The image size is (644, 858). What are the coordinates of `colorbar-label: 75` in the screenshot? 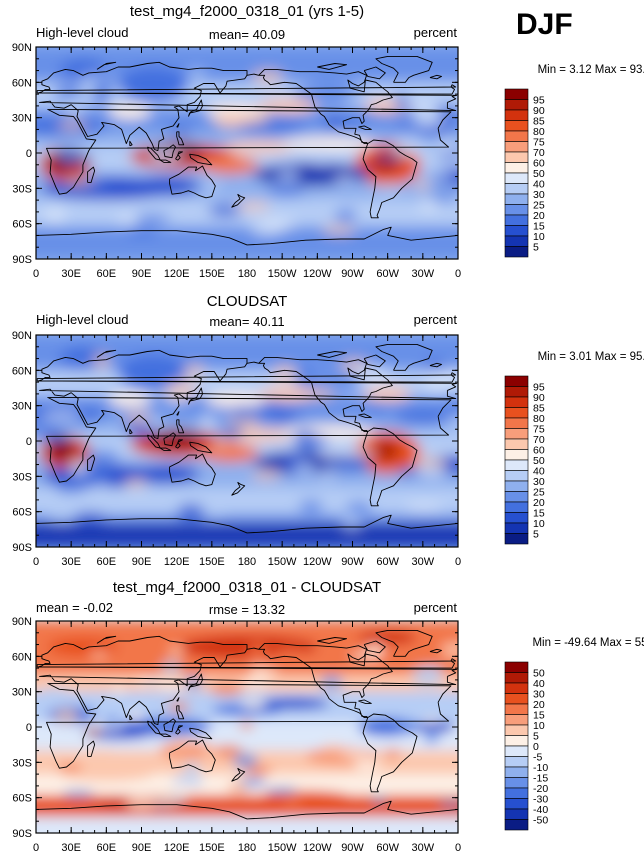 It's located at (539, 430).